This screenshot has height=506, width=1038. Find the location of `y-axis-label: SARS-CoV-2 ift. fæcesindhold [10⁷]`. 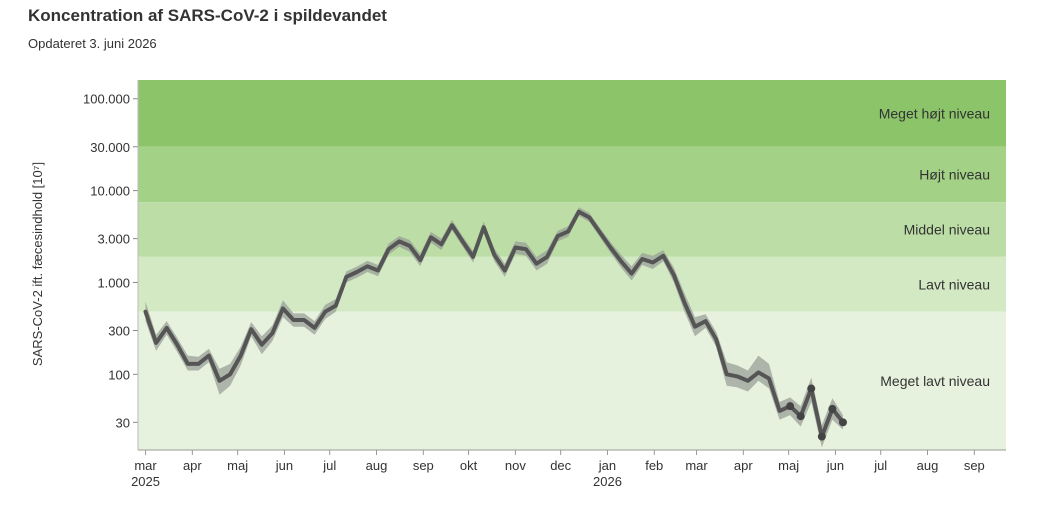

y-axis-label: SARS-CoV-2 ift. fæcesindhold [10⁷] is located at coordinates (37, 264).